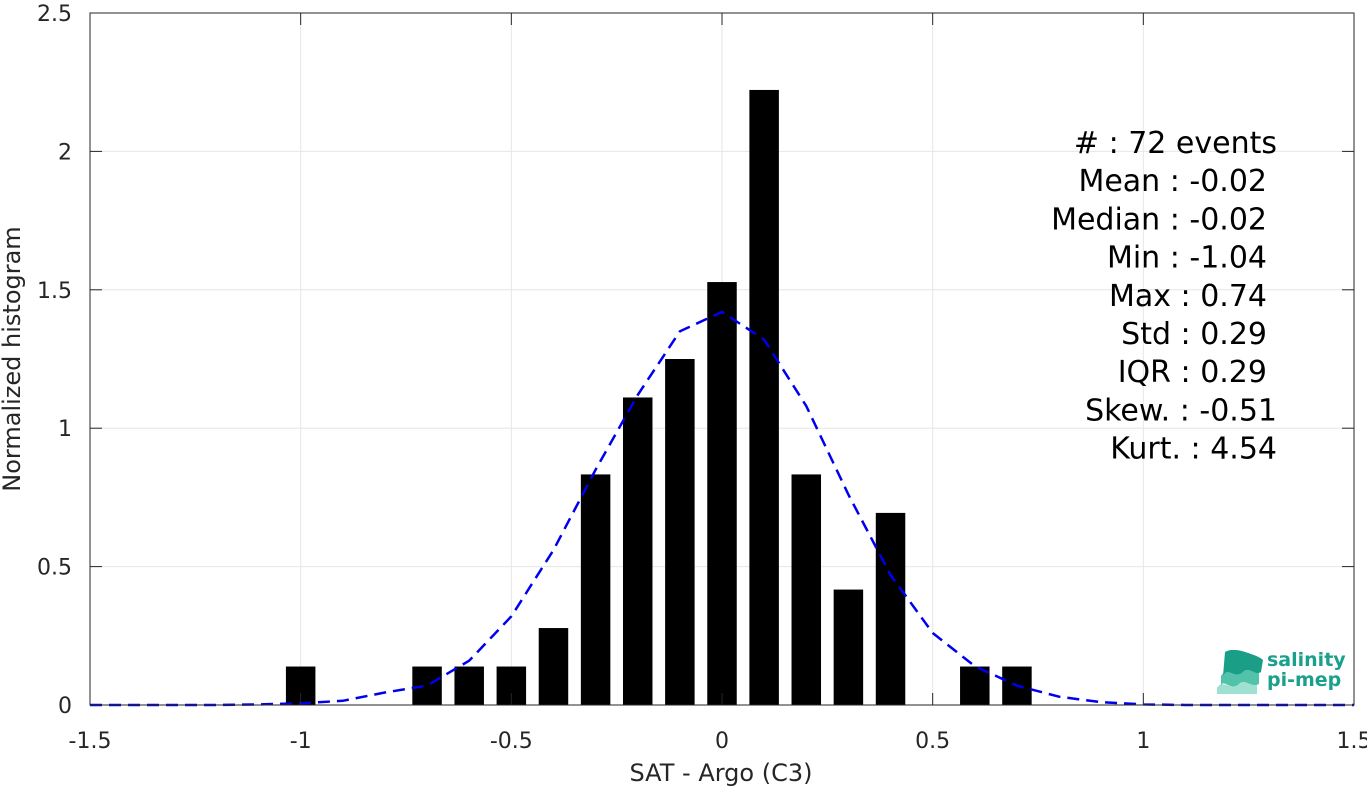  What do you see at coordinates (1304, 680) in the screenshot?
I see `logo-line-2: pi-mep` at bounding box center [1304, 680].